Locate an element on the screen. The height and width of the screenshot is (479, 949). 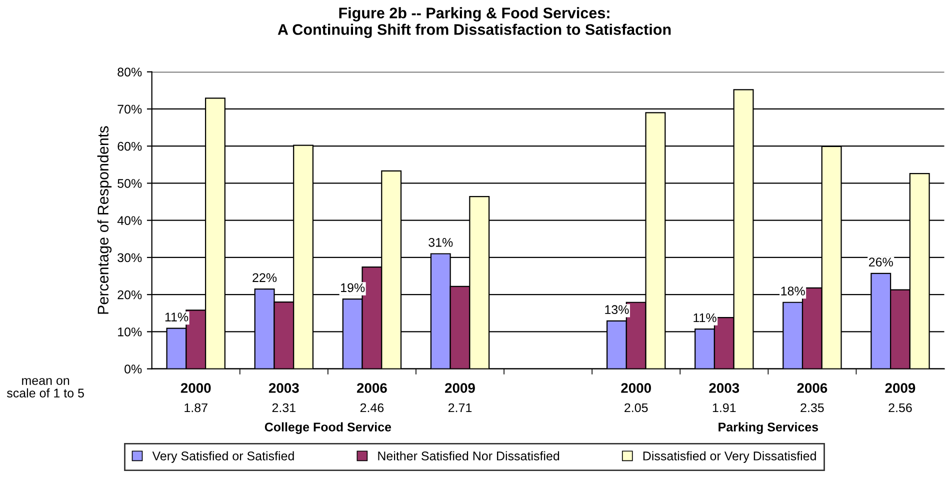
text: 1.91 is located at coordinates (724, 407).